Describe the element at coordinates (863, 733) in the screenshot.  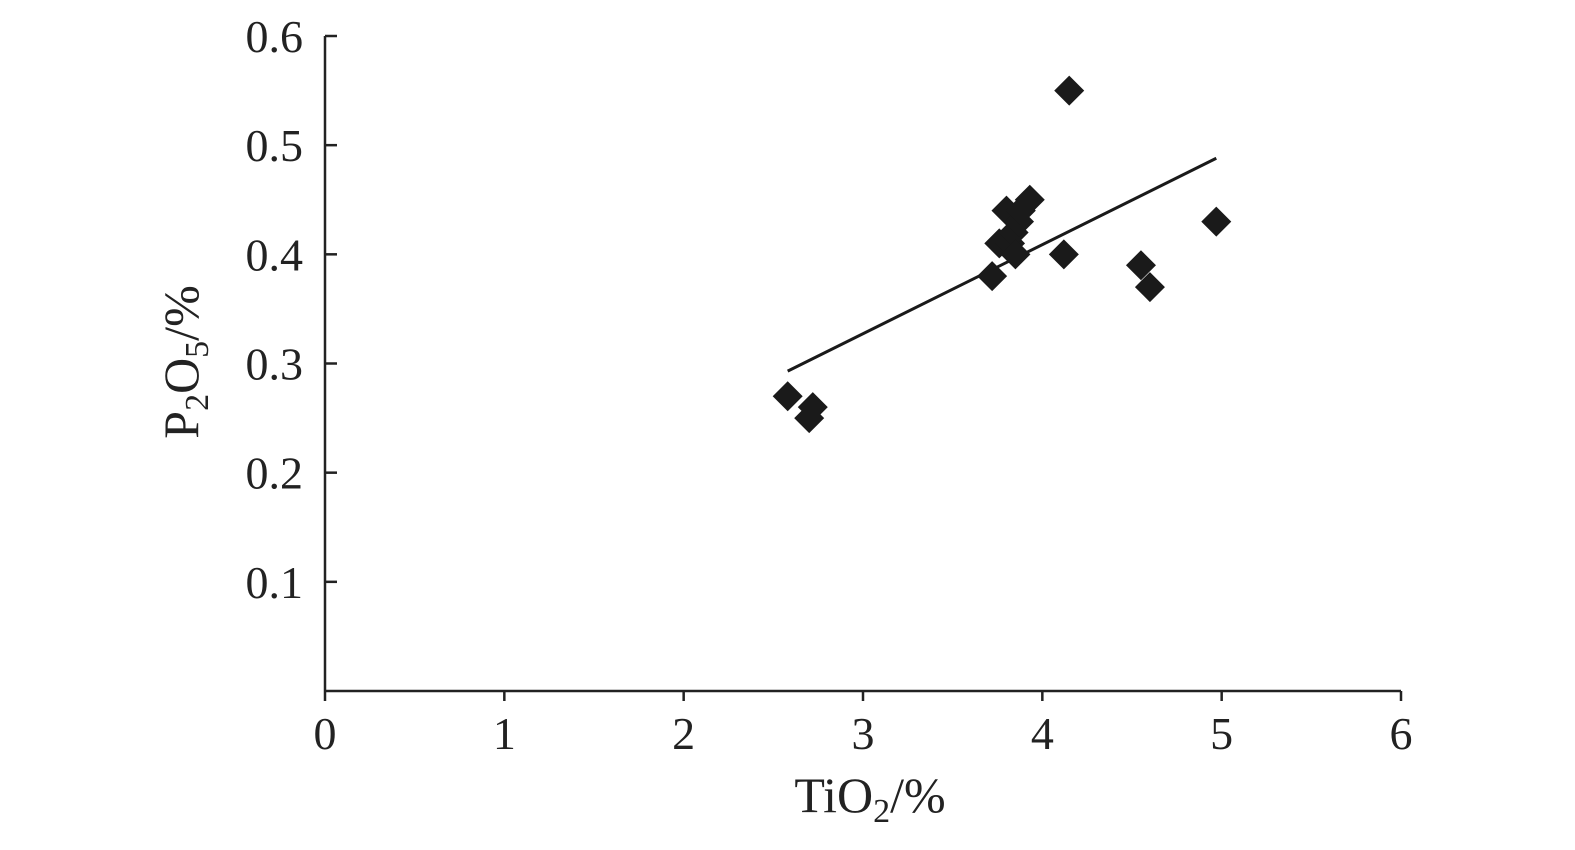
I see `x-tick-label: 3` at that location.